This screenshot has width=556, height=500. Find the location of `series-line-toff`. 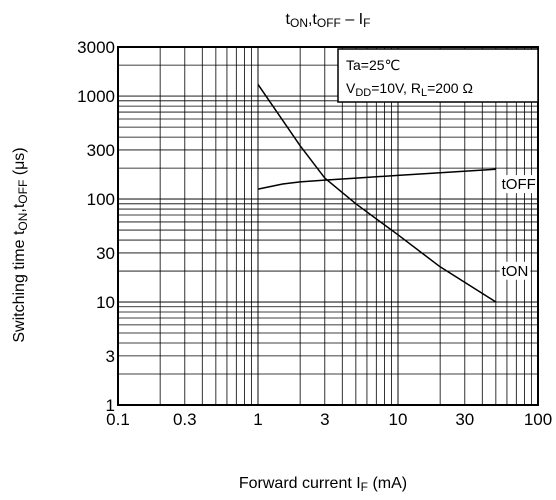

series-line-toff is located at coordinates (376, 179).